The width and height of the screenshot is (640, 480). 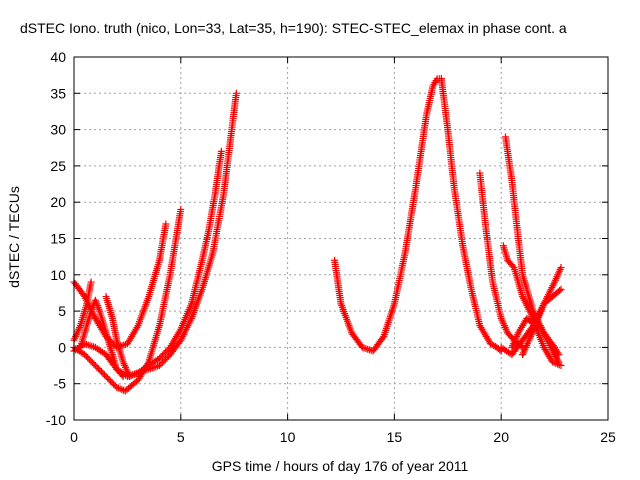 What do you see at coordinates (288, 437) in the screenshot?
I see `x-tick-label: 10` at bounding box center [288, 437].